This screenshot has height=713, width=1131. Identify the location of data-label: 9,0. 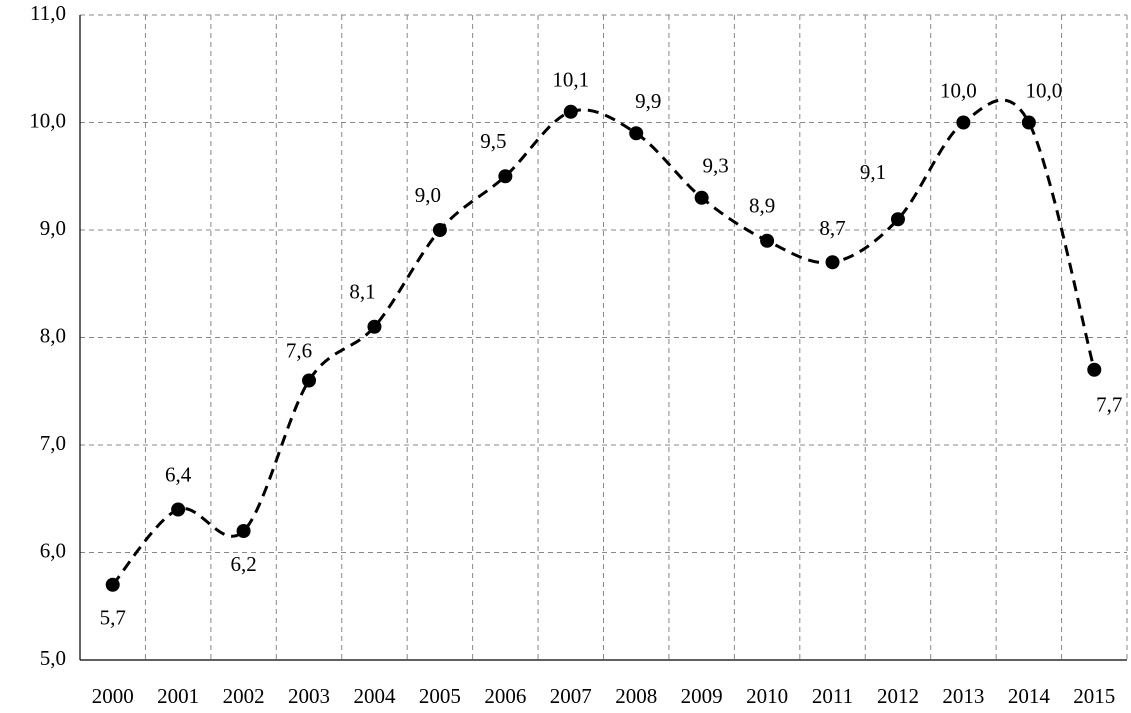
(428, 195).